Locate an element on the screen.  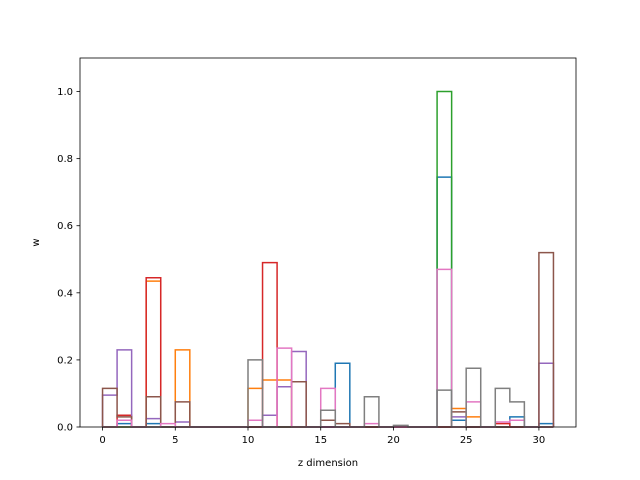
y-axis-ticks: 0.0 0.2 0.4 0.6 0.8 1.0 is located at coordinates (68, 260).